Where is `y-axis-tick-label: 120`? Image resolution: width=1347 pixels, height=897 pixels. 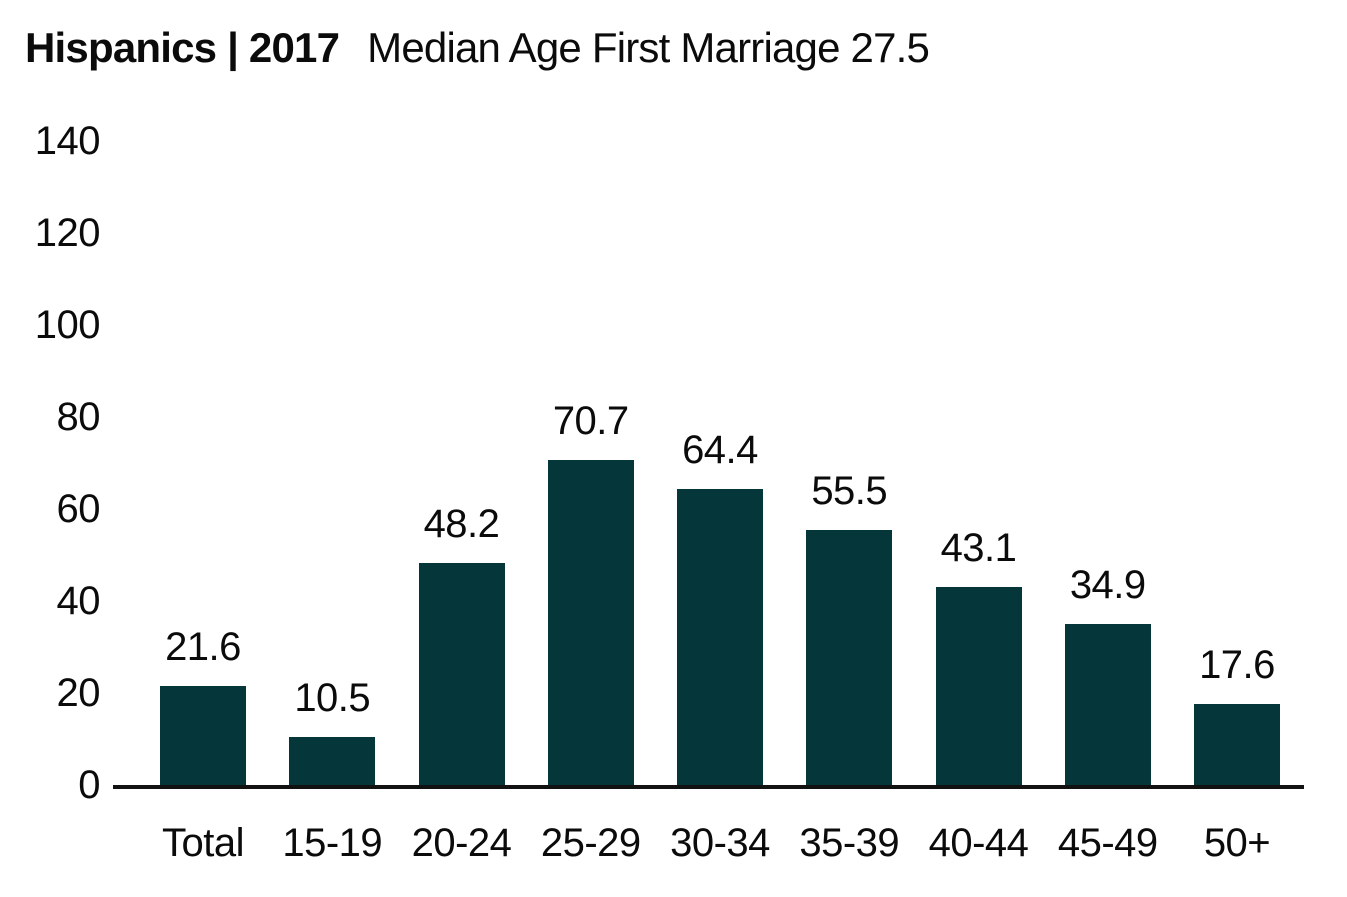
y-axis-tick-label: 120 is located at coordinates (67, 233).